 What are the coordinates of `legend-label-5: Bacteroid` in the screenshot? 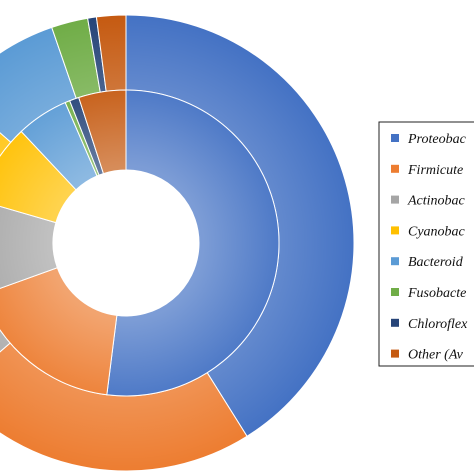 It's located at (436, 262).